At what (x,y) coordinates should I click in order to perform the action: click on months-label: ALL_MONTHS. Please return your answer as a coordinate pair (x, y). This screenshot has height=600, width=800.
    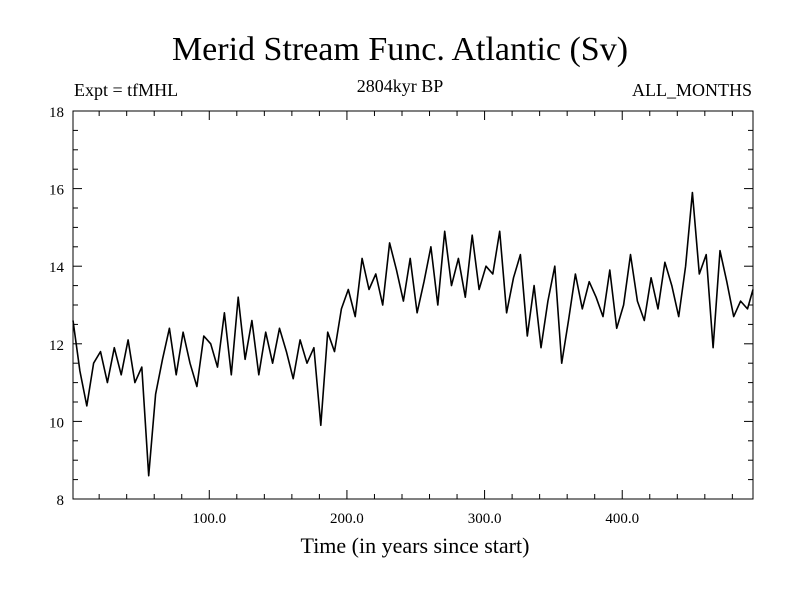
    Looking at the image, I should click on (692, 90).